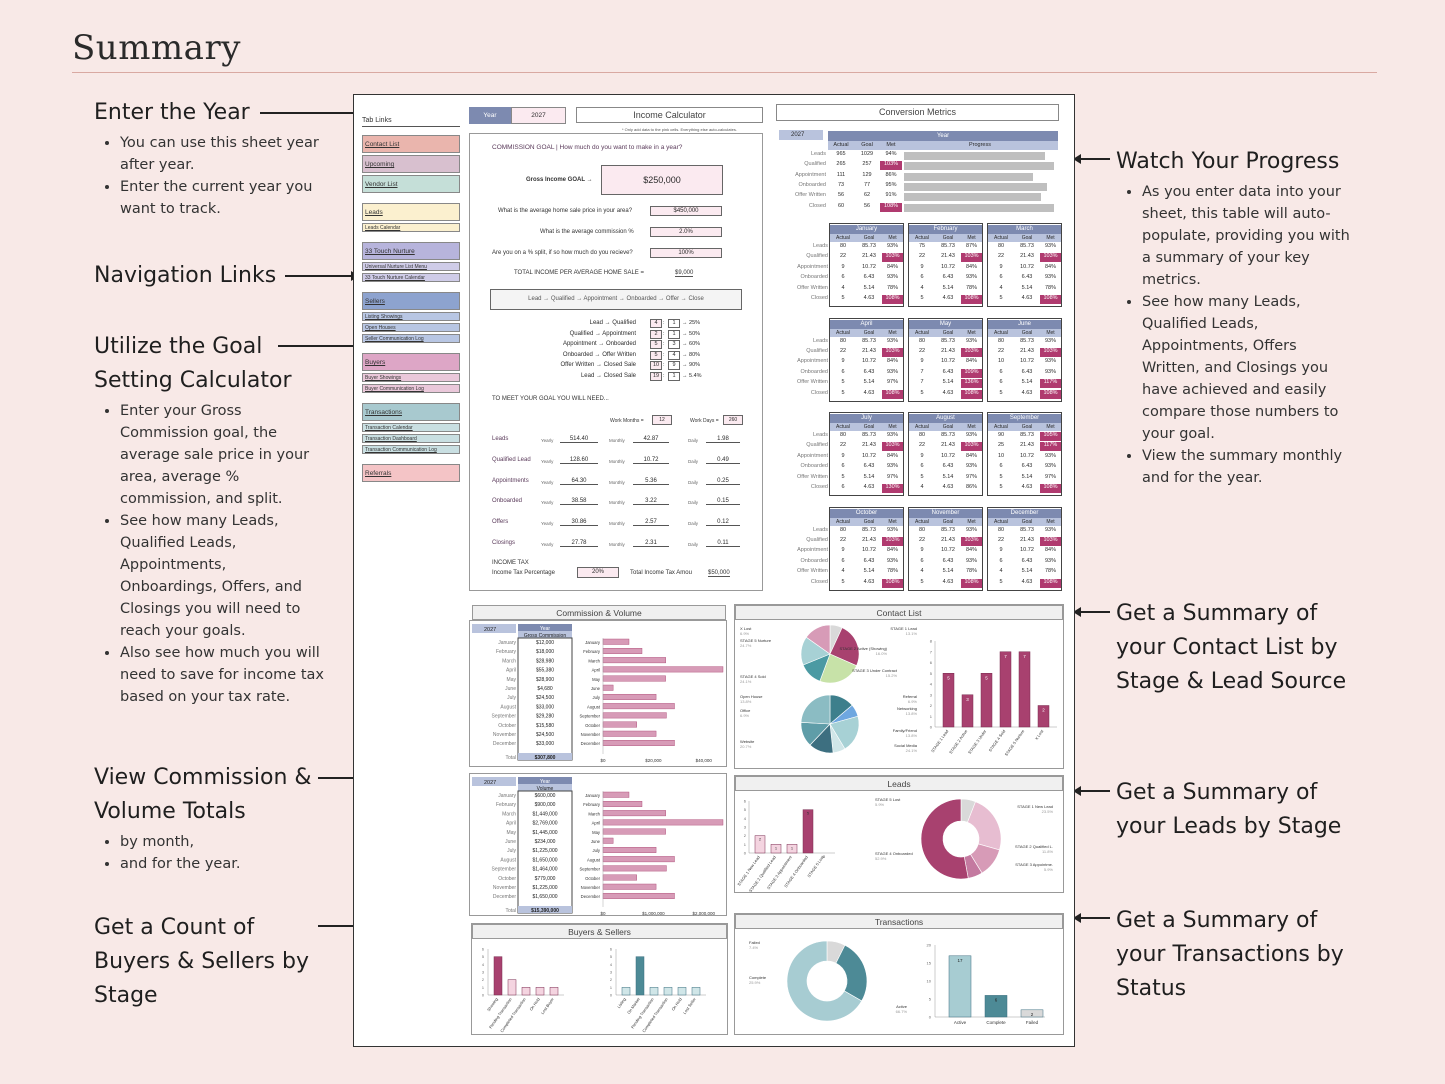 The height and width of the screenshot is (1084, 1445). What do you see at coordinates (931, 641) in the screenshot?
I see `y-tick-label: 8` at bounding box center [931, 641].